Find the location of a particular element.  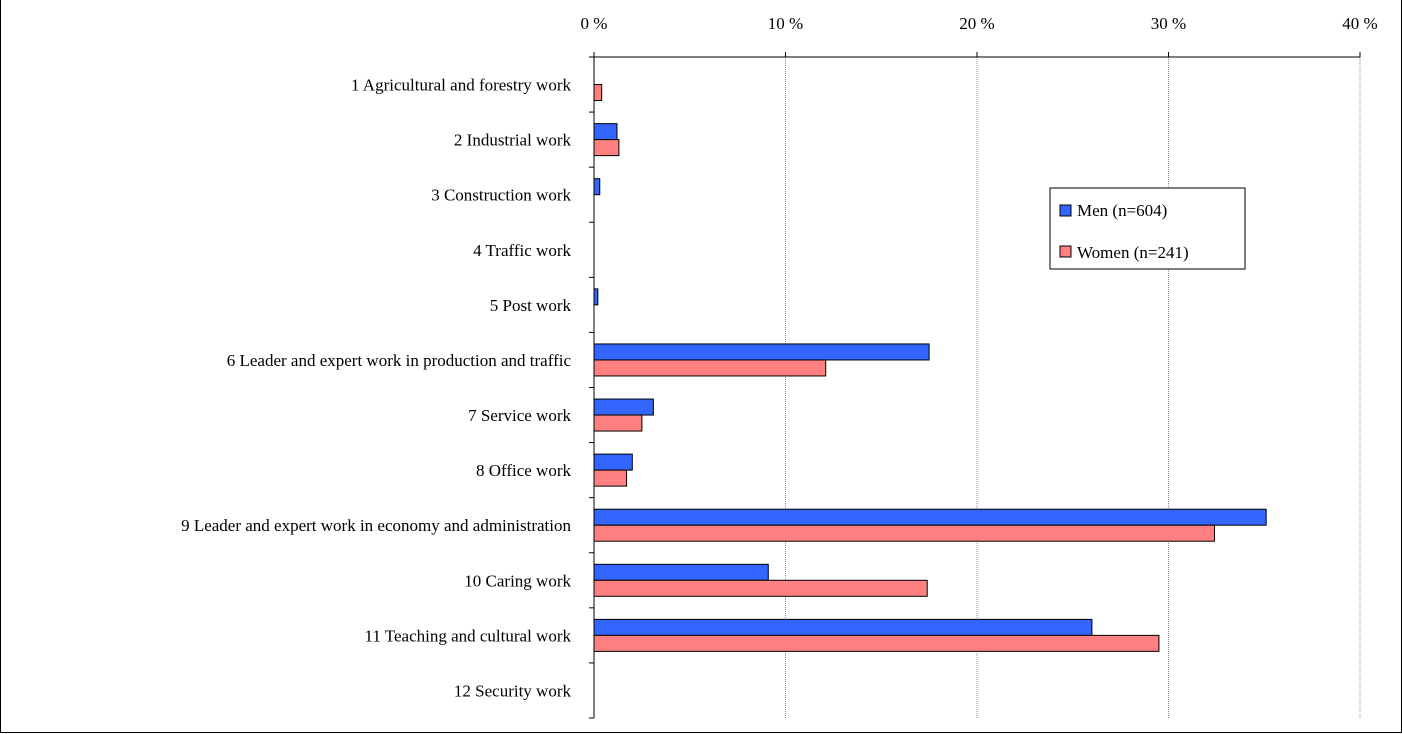

legend-box is located at coordinates (1147, 228).